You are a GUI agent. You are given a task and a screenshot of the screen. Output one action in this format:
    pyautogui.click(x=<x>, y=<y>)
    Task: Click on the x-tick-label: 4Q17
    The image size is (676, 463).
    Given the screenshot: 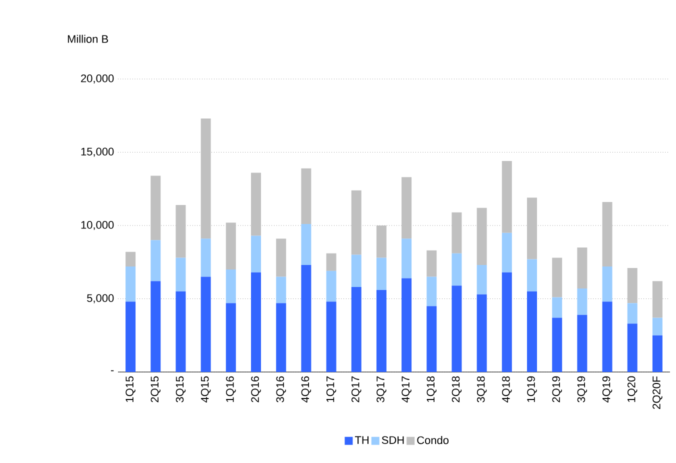 What is the action you would take?
    pyautogui.click(x=407, y=389)
    